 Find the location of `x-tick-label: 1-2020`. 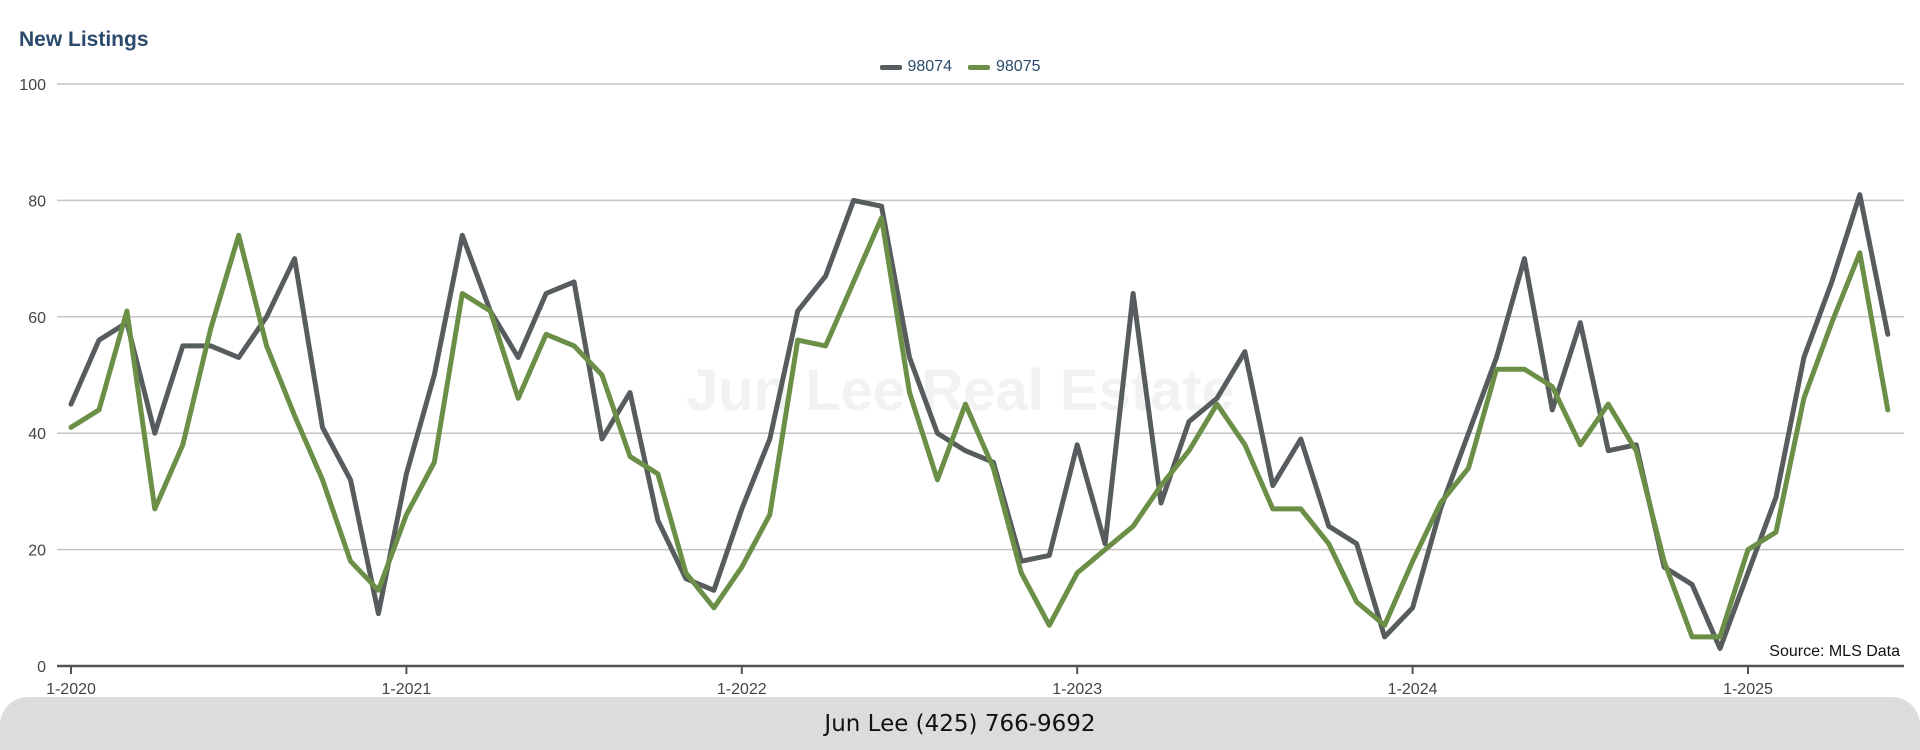

x-tick-label: 1-2020 is located at coordinates (71, 689).